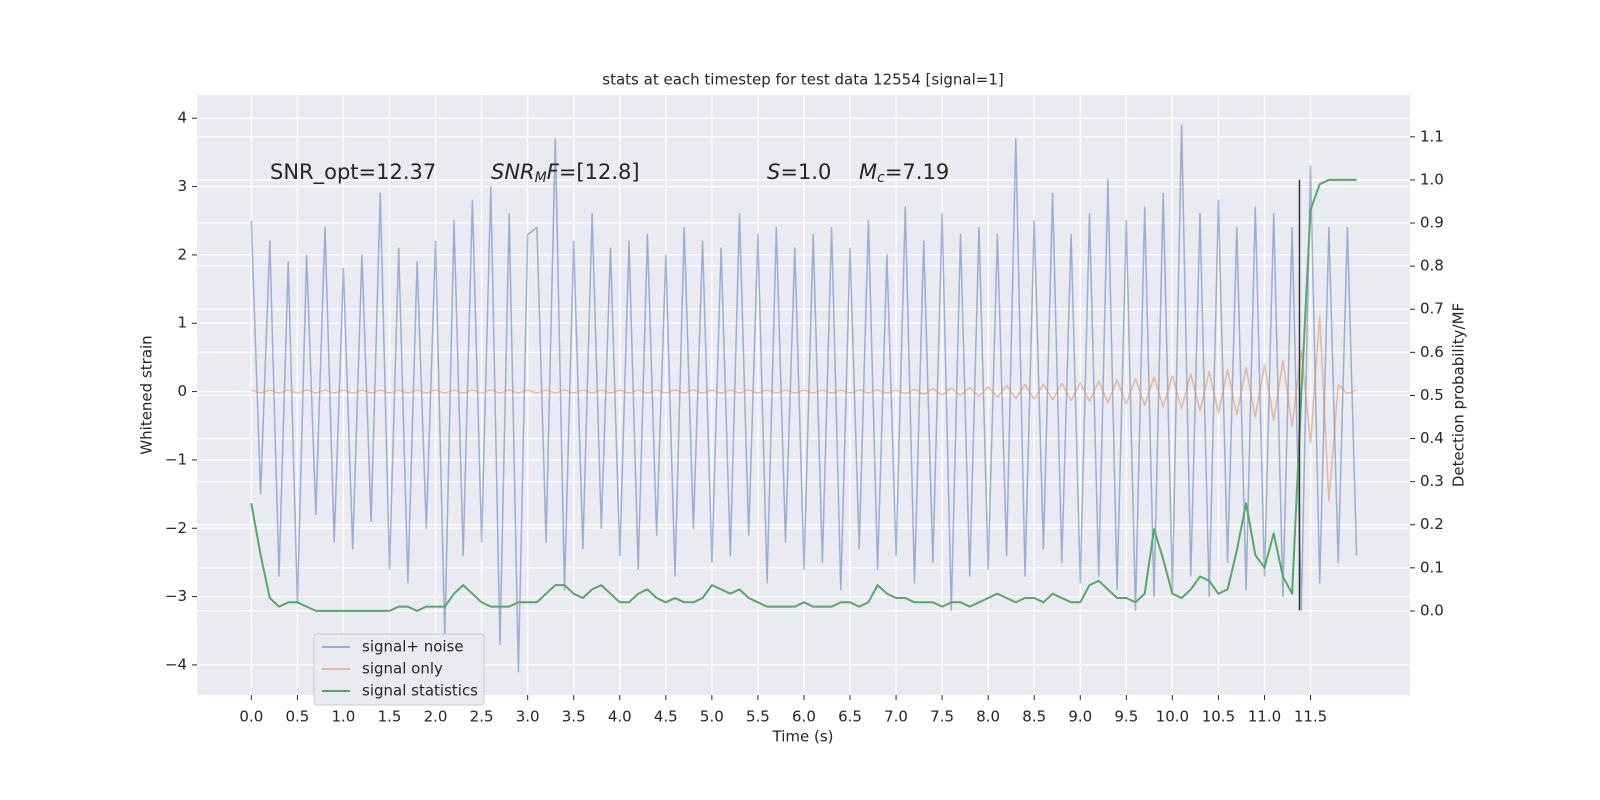 The image size is (1600, 800). Describe the element at coordinates (1264, 717) in the screenshot. I see `x-tick-label: 11.0` at that location.